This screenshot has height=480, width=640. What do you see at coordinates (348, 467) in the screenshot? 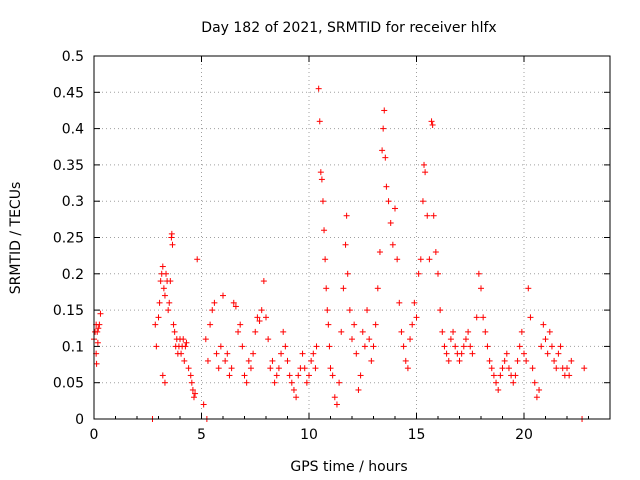
I see `x-axis-label: GPS time / hours` at bounding box center [348, 467].